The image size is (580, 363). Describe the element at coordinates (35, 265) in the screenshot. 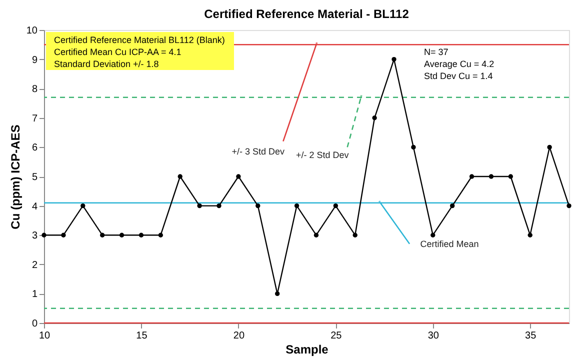

I see `y-tick-label: 2` at that location.